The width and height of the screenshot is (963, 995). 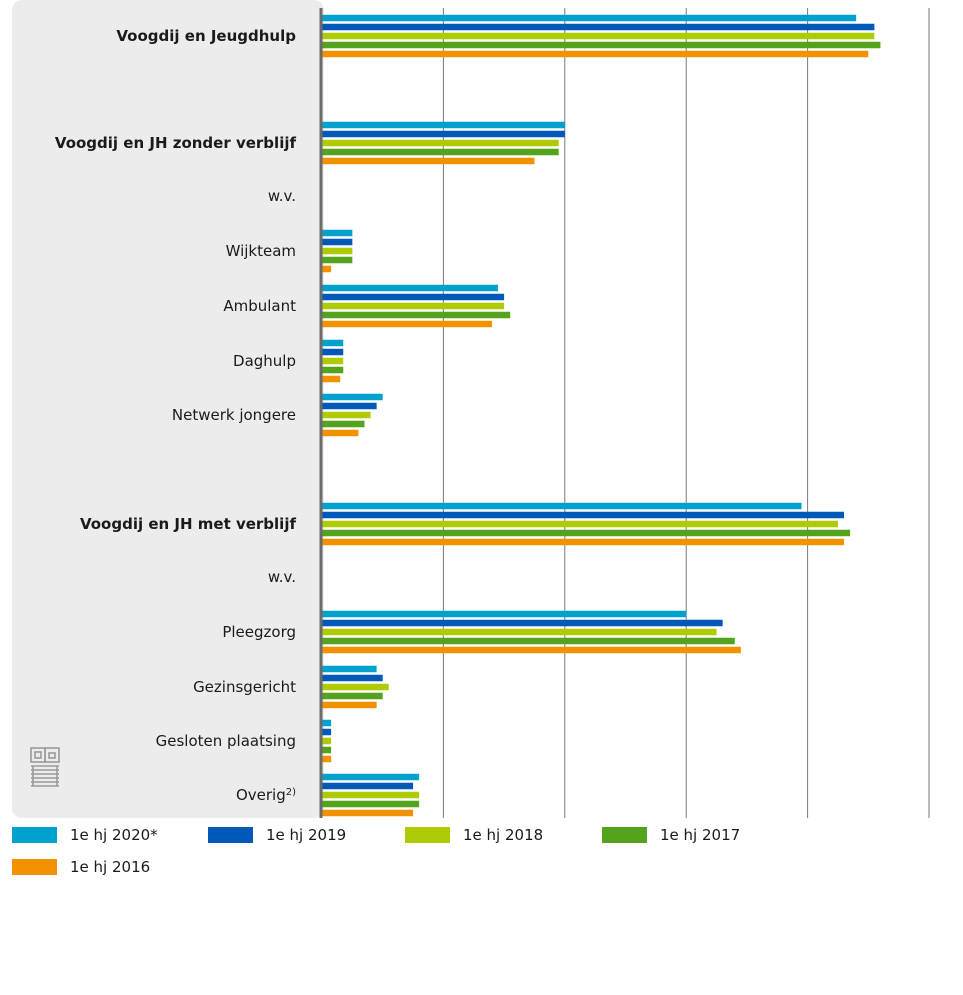 What do you see at coordinates (264, 361) in the screenshot?
I see `category-label: Daghulp` at bounding box center [264, 361].